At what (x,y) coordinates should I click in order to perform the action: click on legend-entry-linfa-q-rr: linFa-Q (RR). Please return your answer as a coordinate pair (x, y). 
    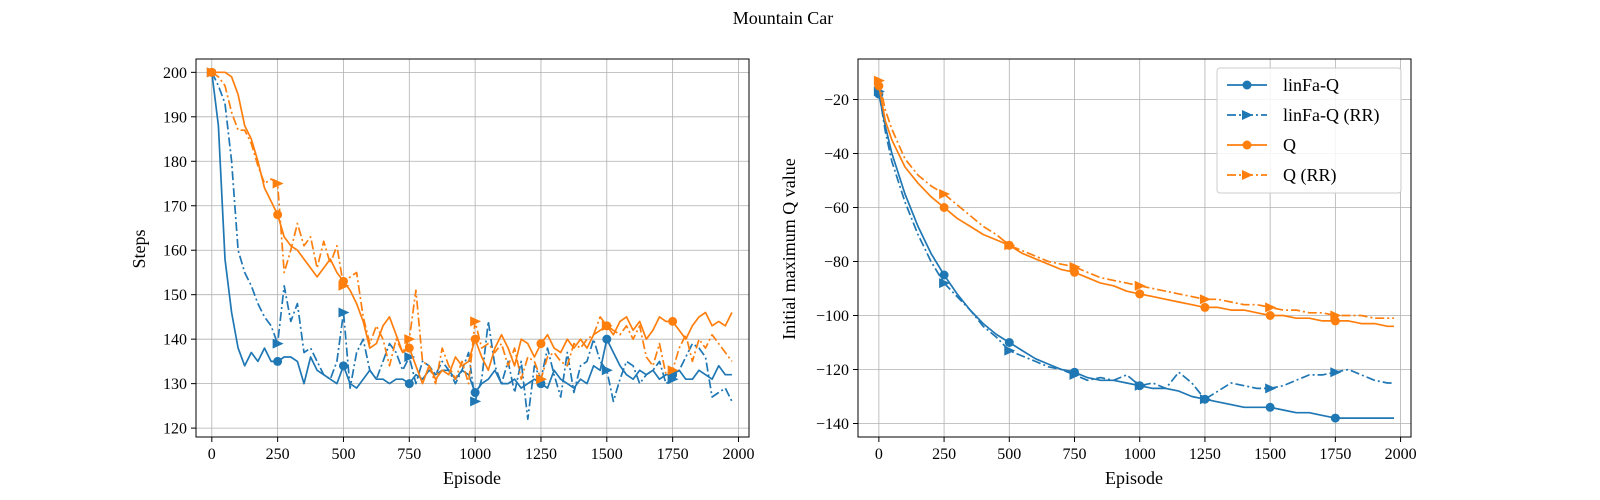
    Looking at the image, I should click on (1303, 115).